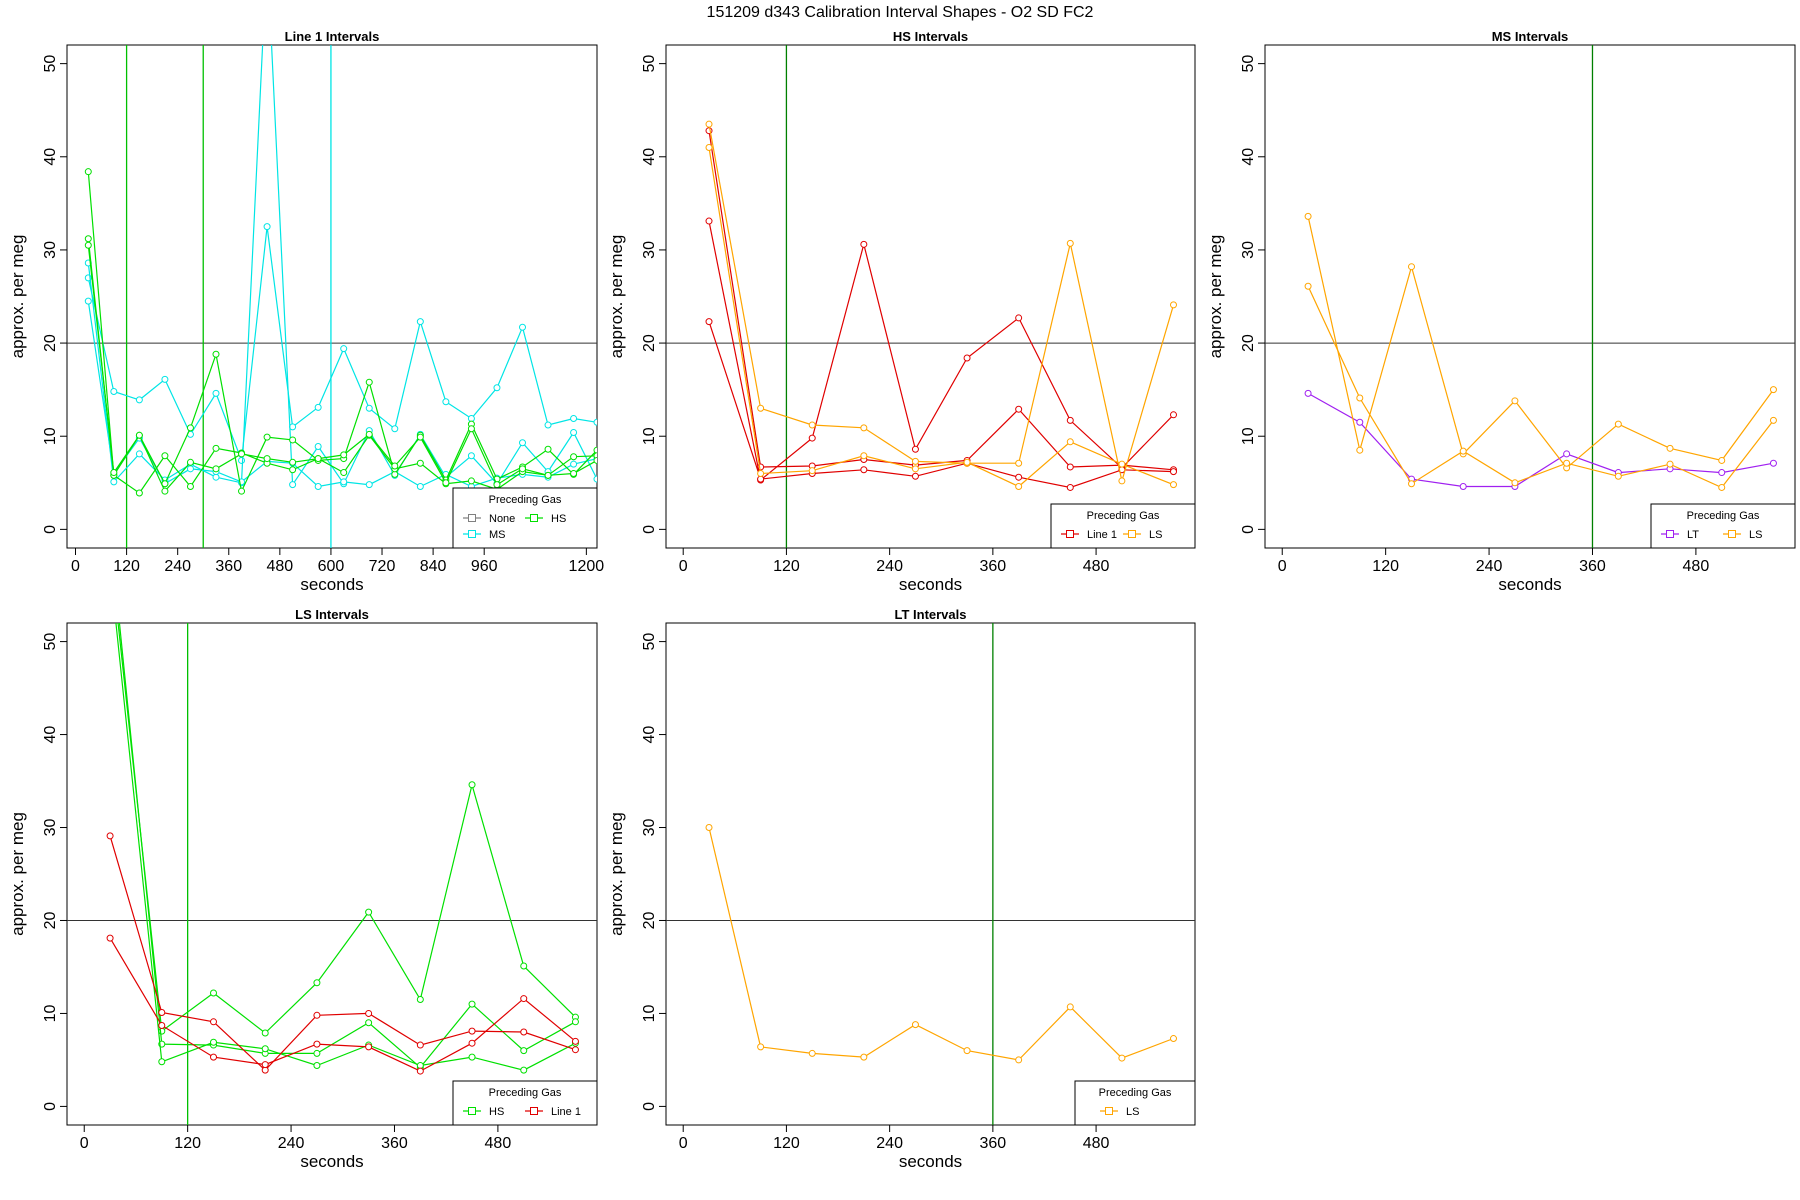 This screenshot has width=1800, height=1200. I want to click on y-tick-label: 30, so click(50, 828).